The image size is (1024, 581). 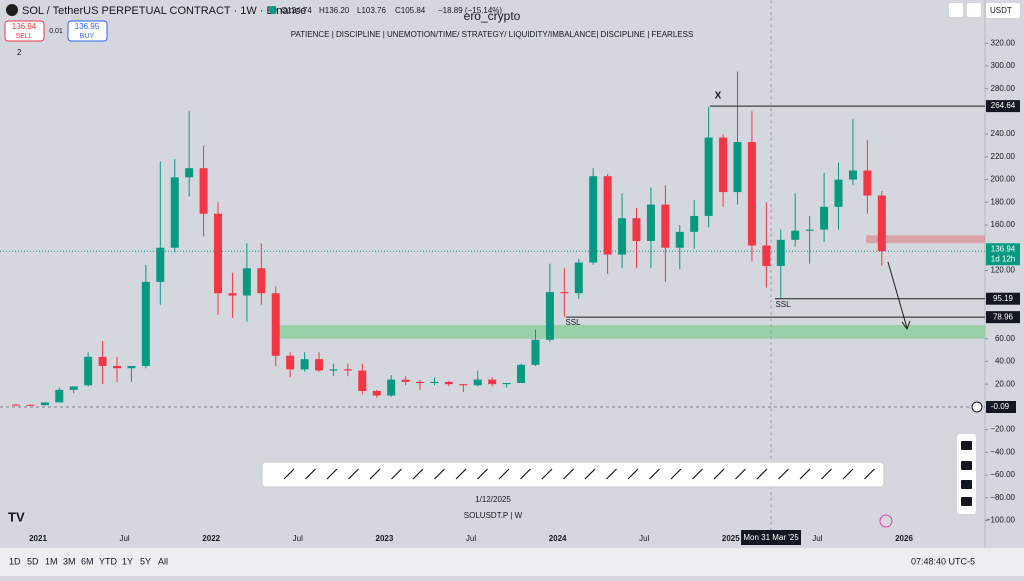 I want to click on range-button: 1Y, so click(x=127, y=561).